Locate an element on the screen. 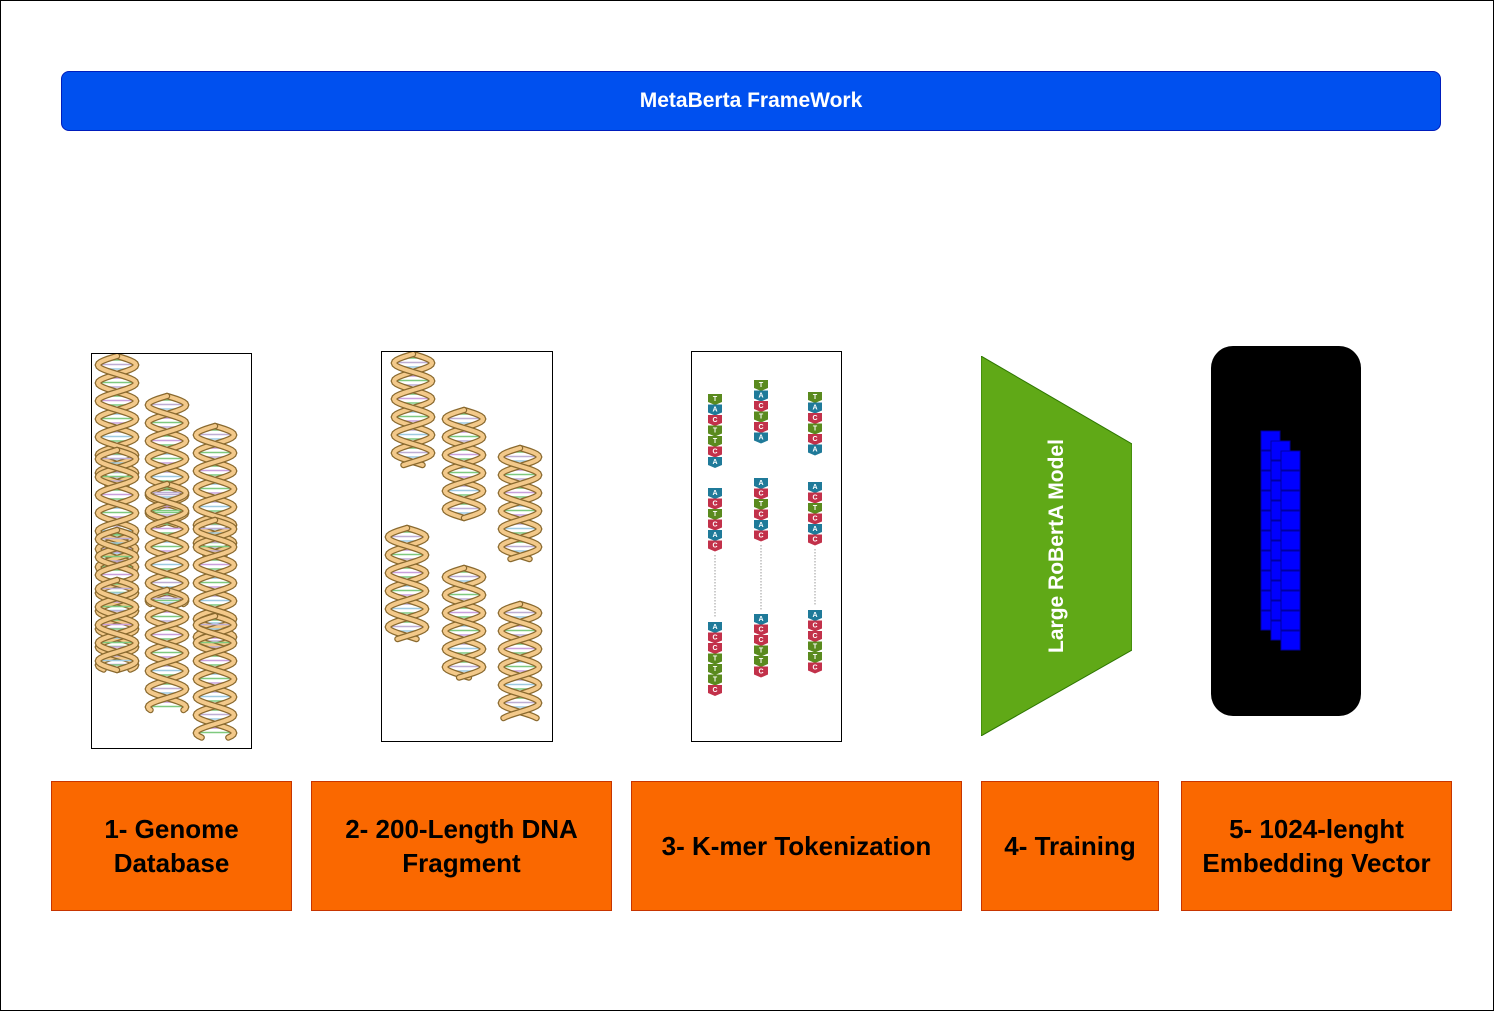  embedding-vector-panel is located at coordinates (1286, 531).